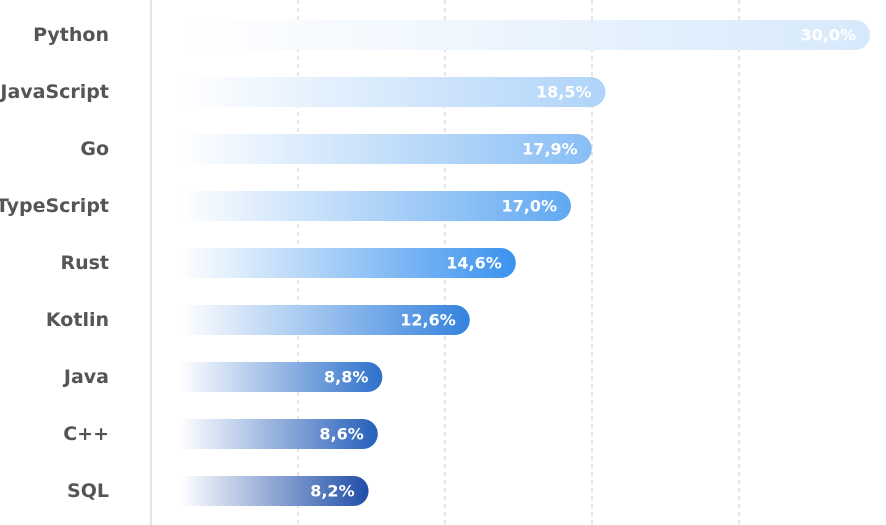 The height and width of the screenshot is (525, 886). I want to click on category-label: SQL, so click(88, 491).